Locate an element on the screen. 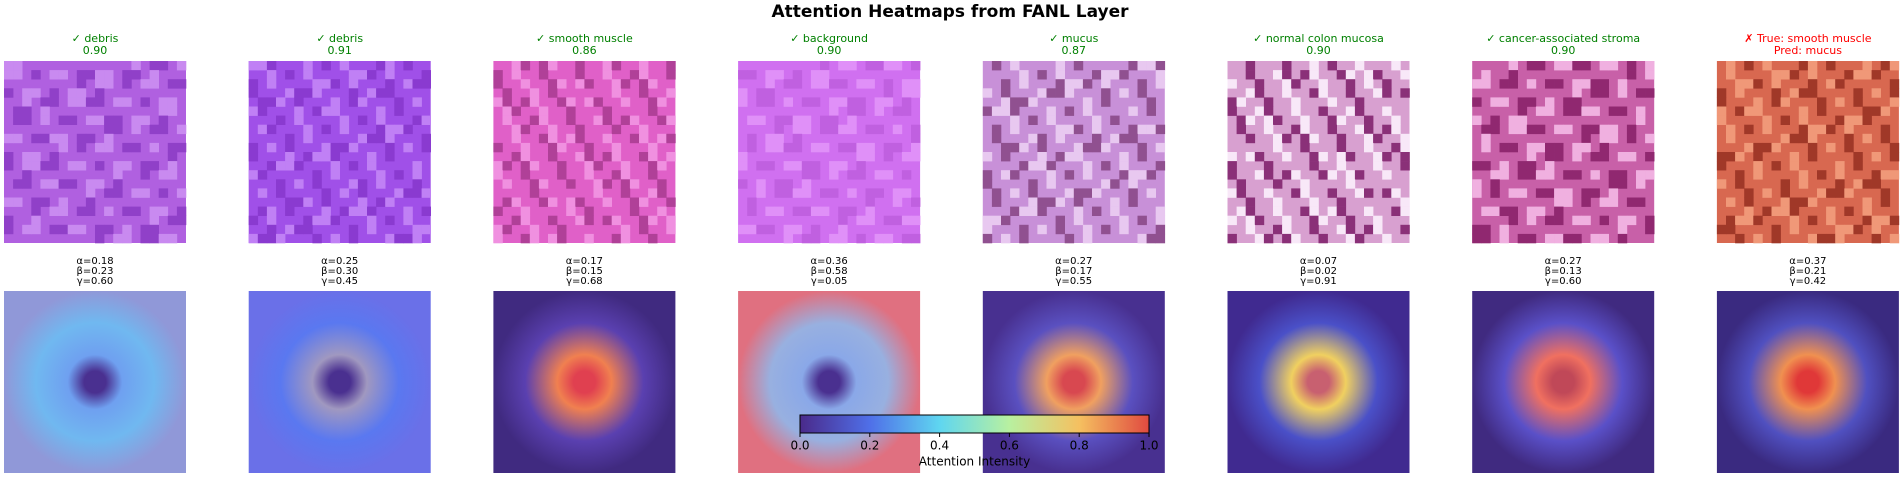 This screenshot has height=477, width=1900. param-label: β=0.15 is located at coordinates (584, 271).